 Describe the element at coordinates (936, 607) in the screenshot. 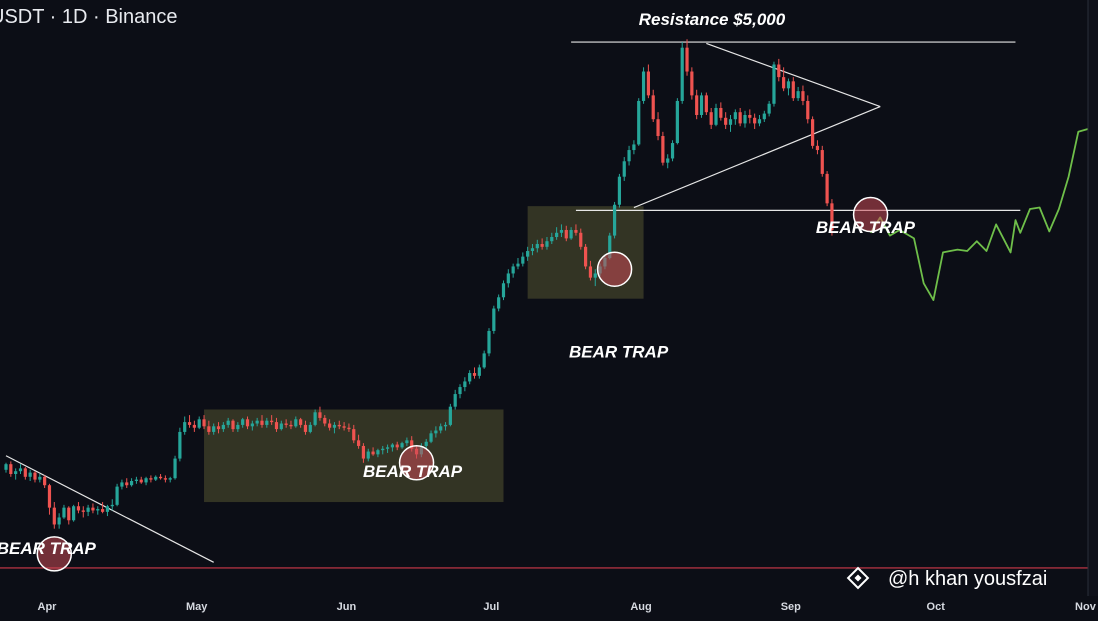

I see `x-tick-label: Oct` at that location.